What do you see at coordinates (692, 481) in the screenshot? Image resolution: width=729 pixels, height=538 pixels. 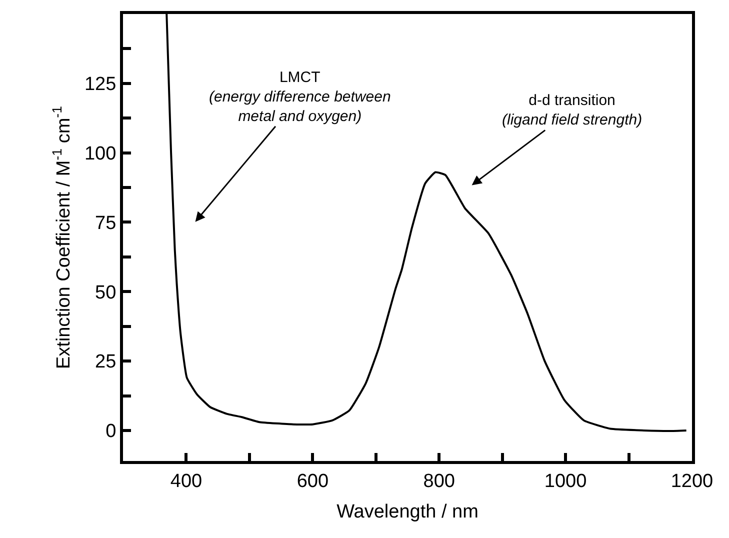 I see `x-tick-label: 1200` at bounding box center [692, 481].